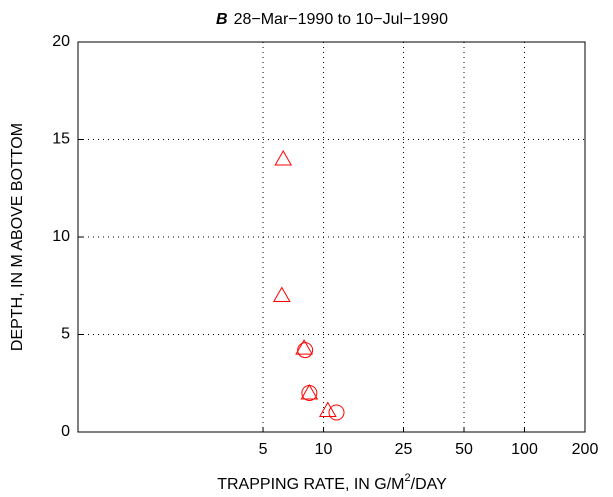 The width and height of the screenshot is (613, 497). Describe the element at coordinates (61, 139) in the screenshot. I see `y-tick-label: 15` at that location.